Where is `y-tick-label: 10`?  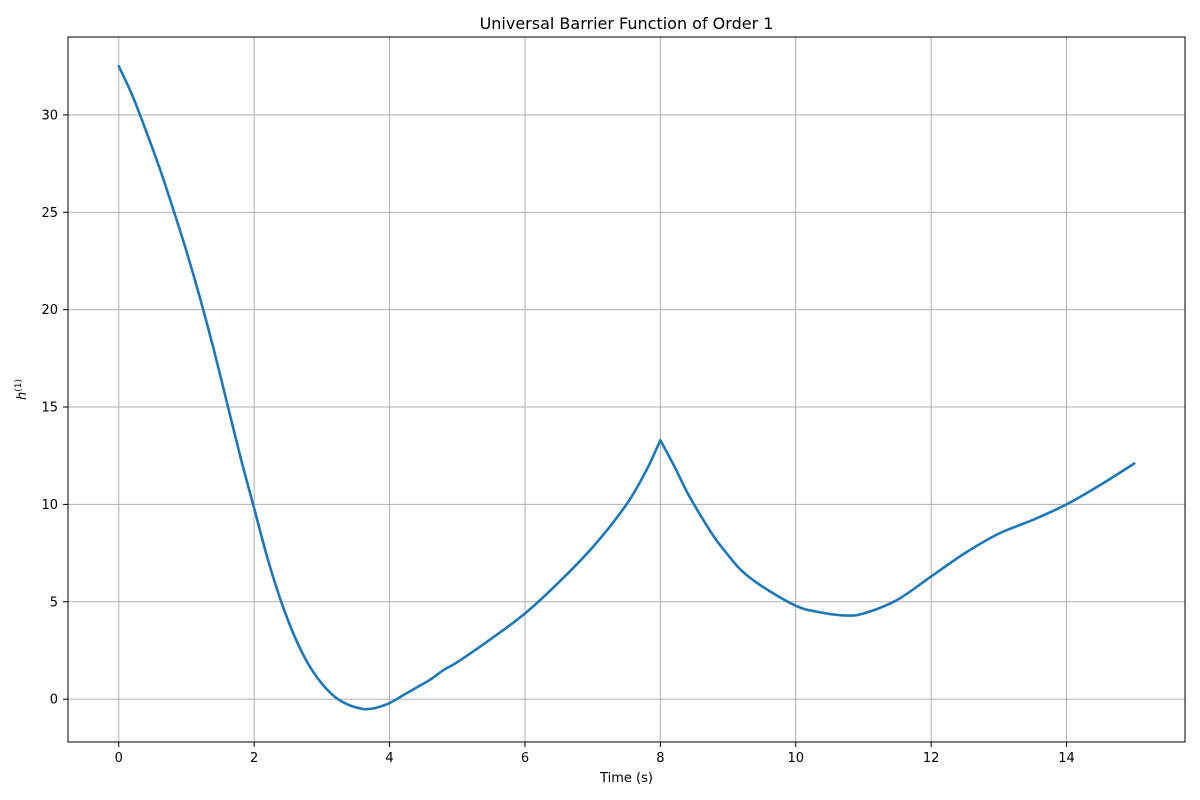 y-tick-label: 10 is located at coordinates (49, 505).